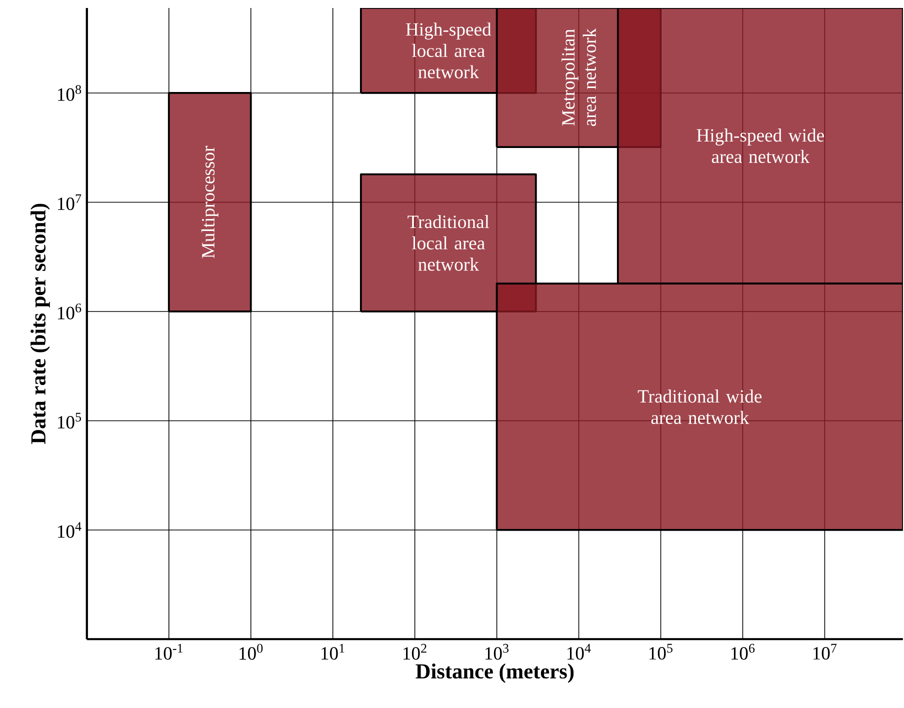 The height and width of the screenshot is (708, 904). Describe the element at coordinates (660, 652) in the screenshot. I see `x-tick-label: 10$^{5}$` at that location.